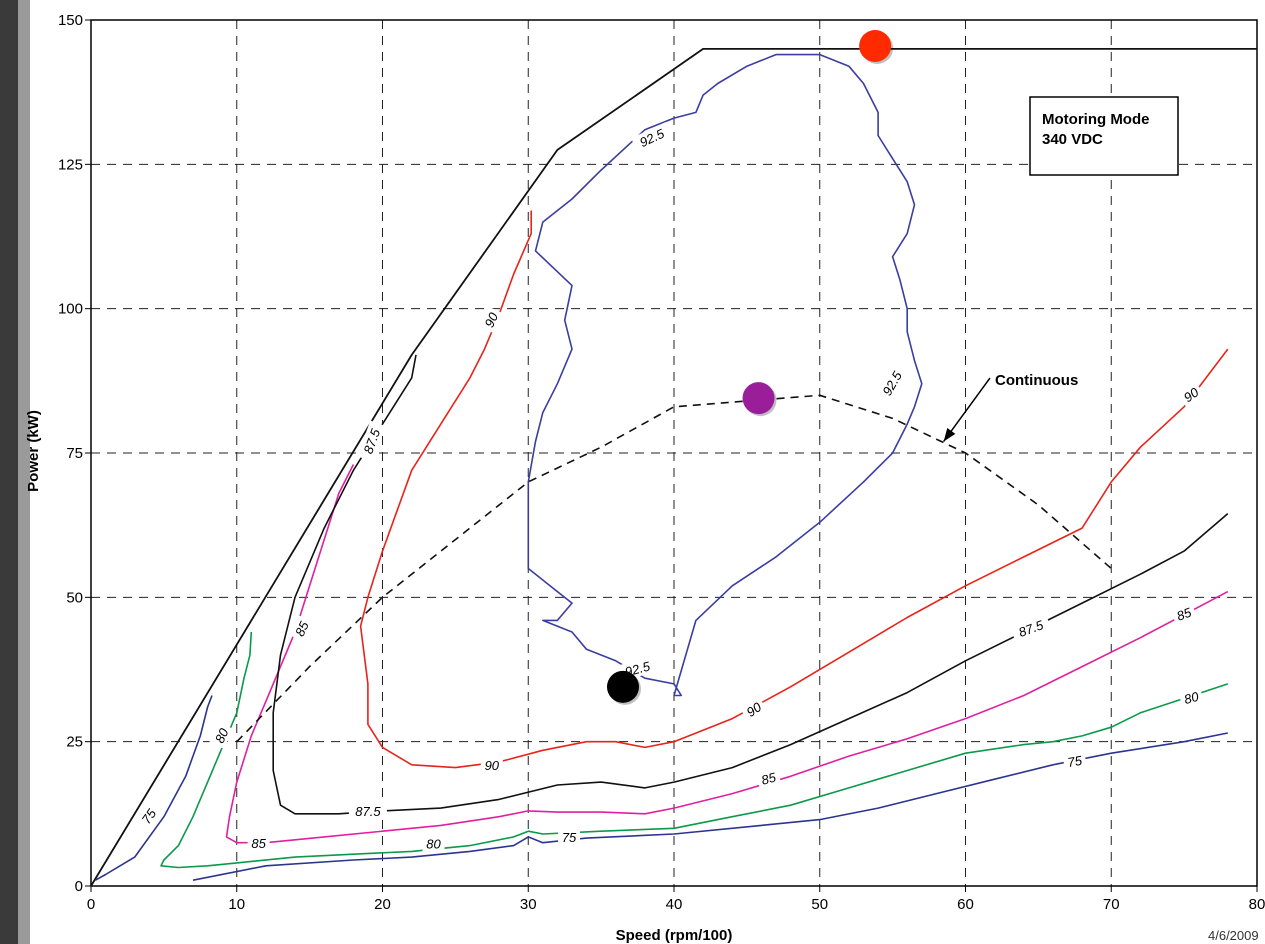  What do you see at coordinates (70, 309) in the screenshot?
I see `y-tick-label: 100` at bounding box center [70, 309].